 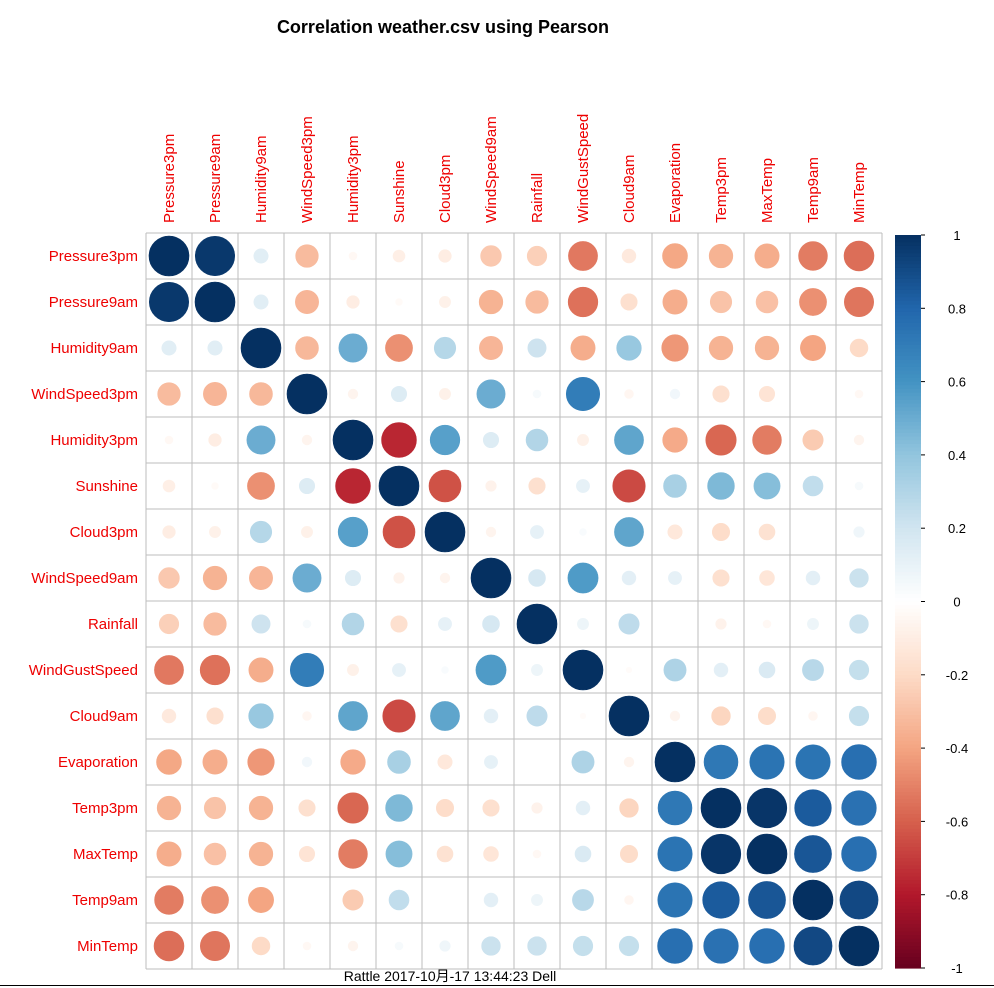 I want to click on row-label: Cloud9am, so click(x=104, y=716).